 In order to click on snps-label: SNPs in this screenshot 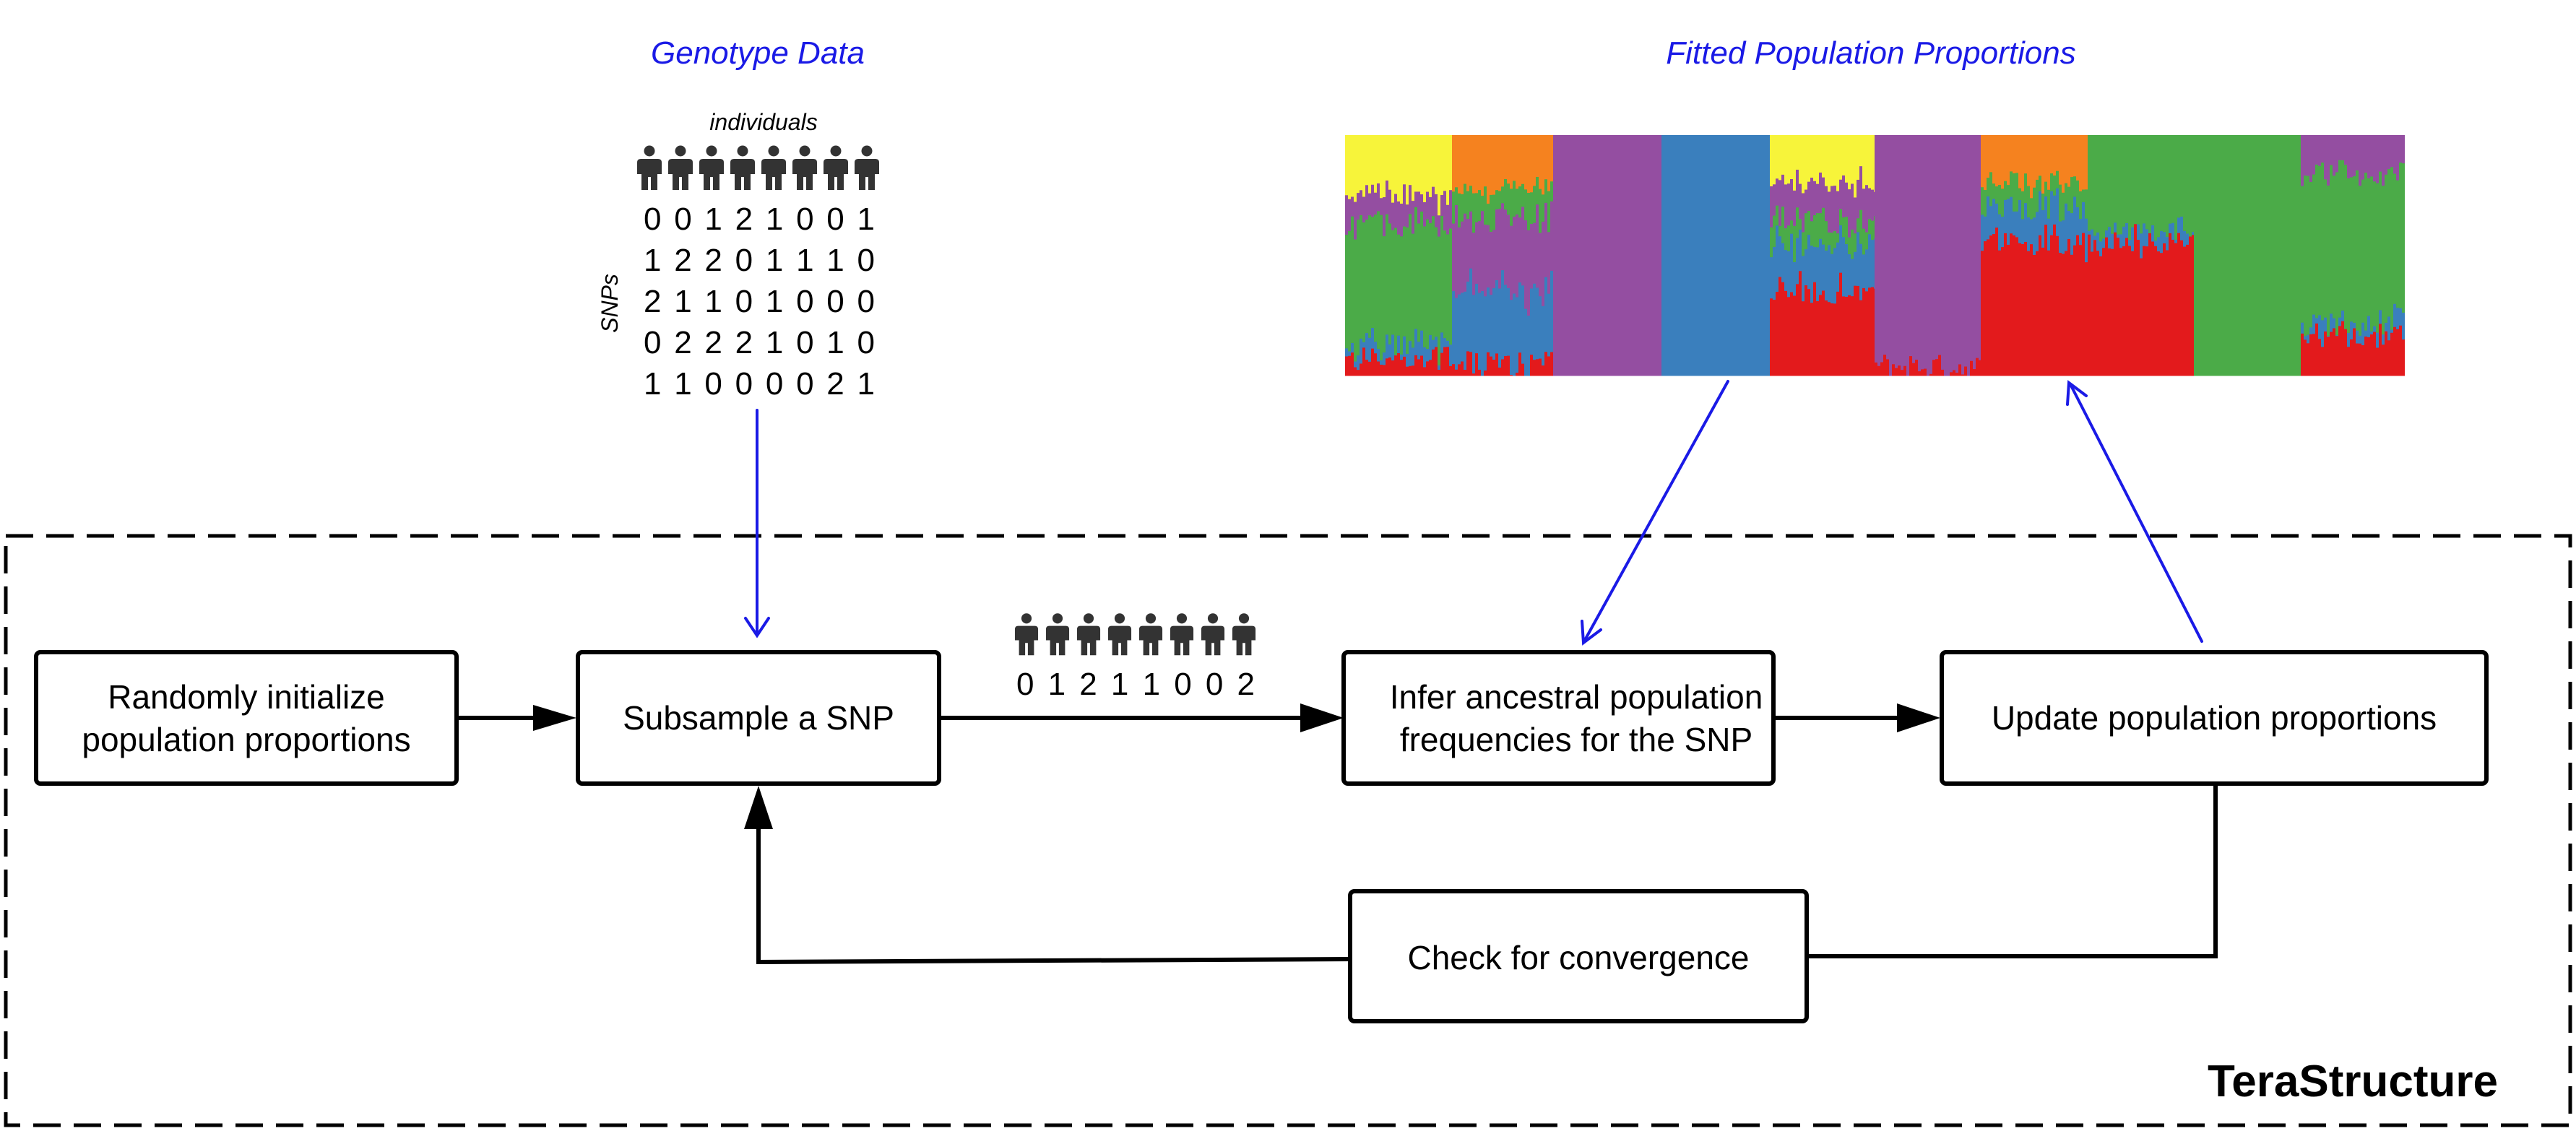, I will do `click(610, 303)`.